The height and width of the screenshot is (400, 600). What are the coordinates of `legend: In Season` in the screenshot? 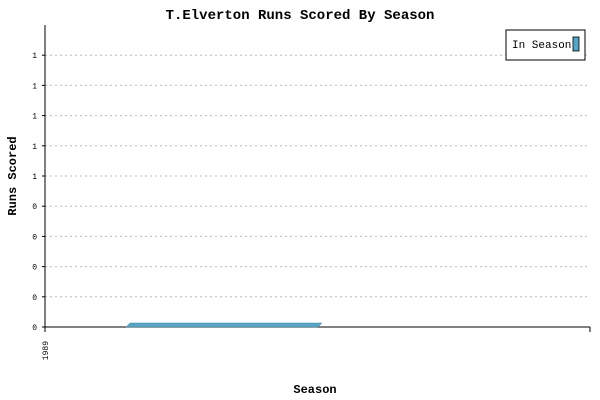 It's located at (545, 45).